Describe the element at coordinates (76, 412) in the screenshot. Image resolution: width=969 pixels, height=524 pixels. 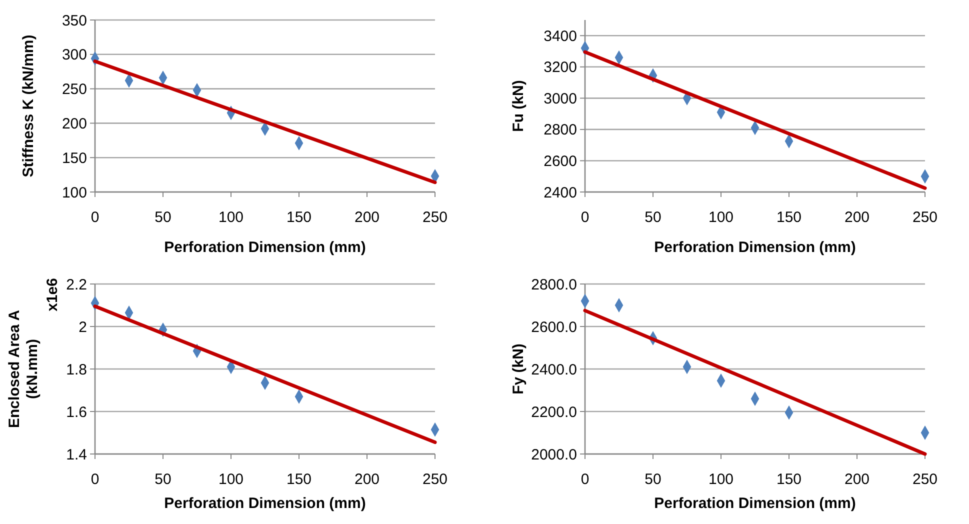
I see `y-tick-label: 1.6` at that location.